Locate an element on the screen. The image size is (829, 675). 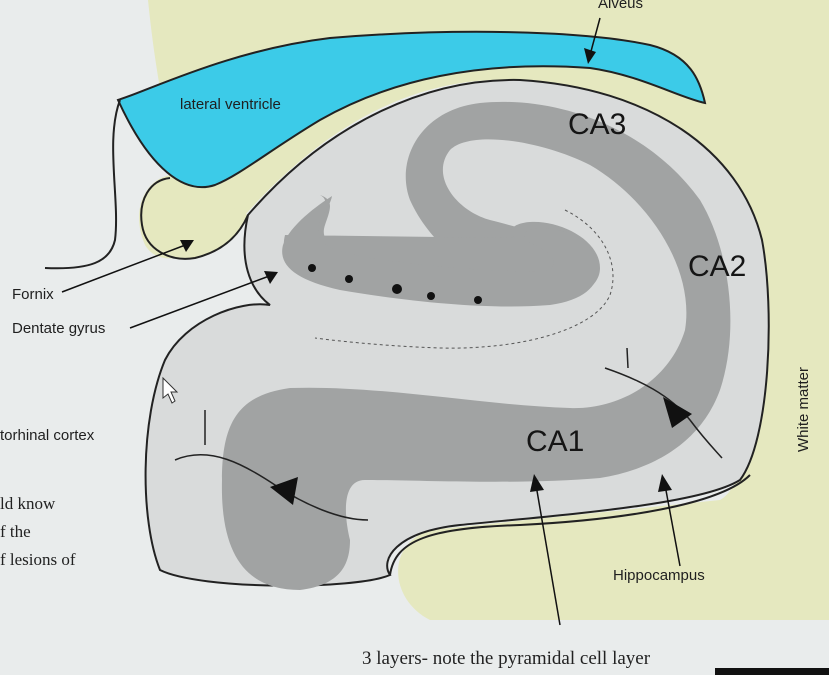
fornix-bulb is located at coordinates (194, 218).